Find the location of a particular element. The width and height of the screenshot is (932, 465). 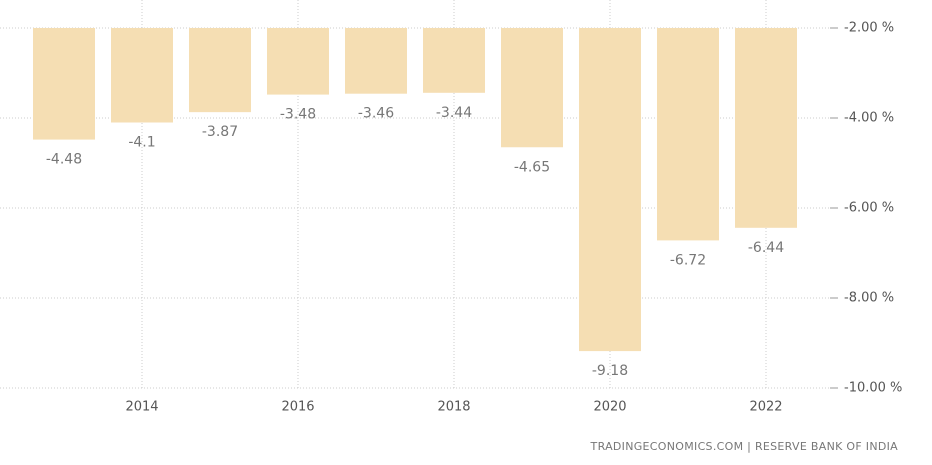

data-label: -3.44 is located at coordinates (454, 113).